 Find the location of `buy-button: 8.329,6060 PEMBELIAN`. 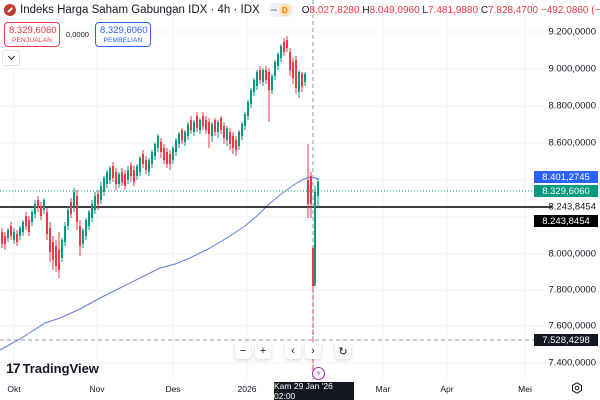

buy-button: 8.329,6060 PEMBELIAN is located at coordinates (122, 34).